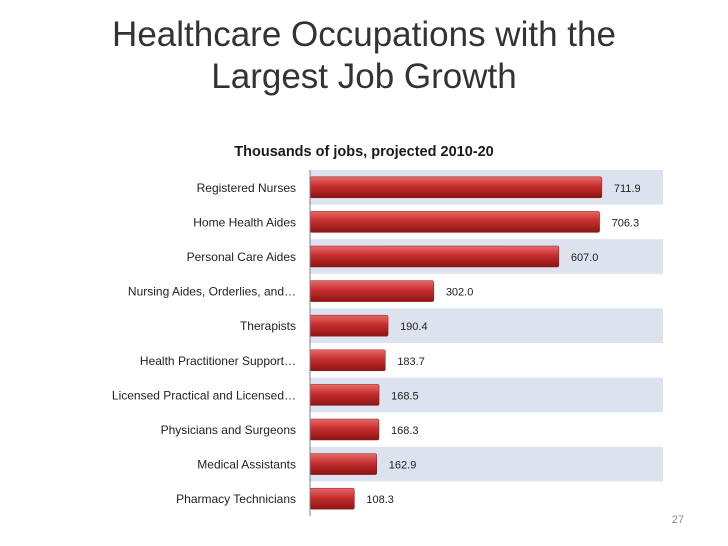 The image size is (728, 546). Describe the element at coordinates (228, 430) in the screenshot. I see `category-label: Physicians and Surgeons` at that location.